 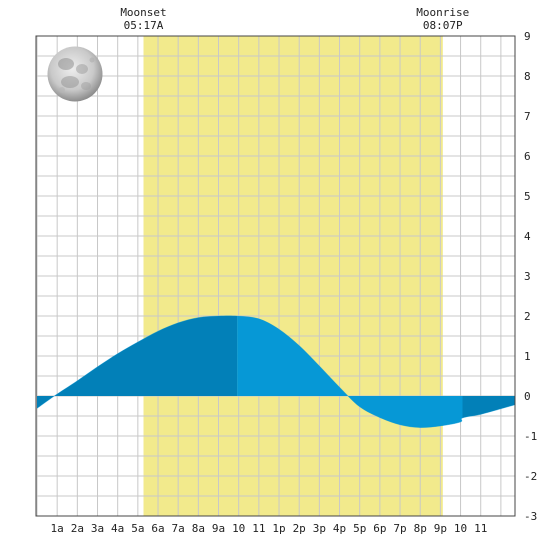 What do you see at coordinates (143, 12) in the screenshot?
I see `moonset-label: Moonset` at bounding box center [143, 12].